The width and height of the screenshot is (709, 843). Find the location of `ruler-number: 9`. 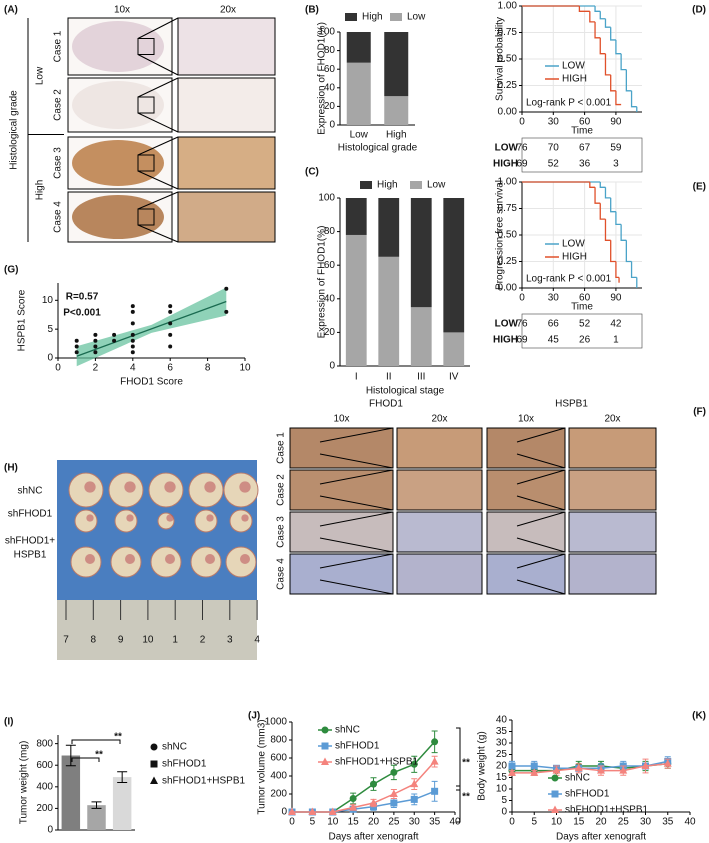

ruler-number: 9 is located at coordinates (121, 640).